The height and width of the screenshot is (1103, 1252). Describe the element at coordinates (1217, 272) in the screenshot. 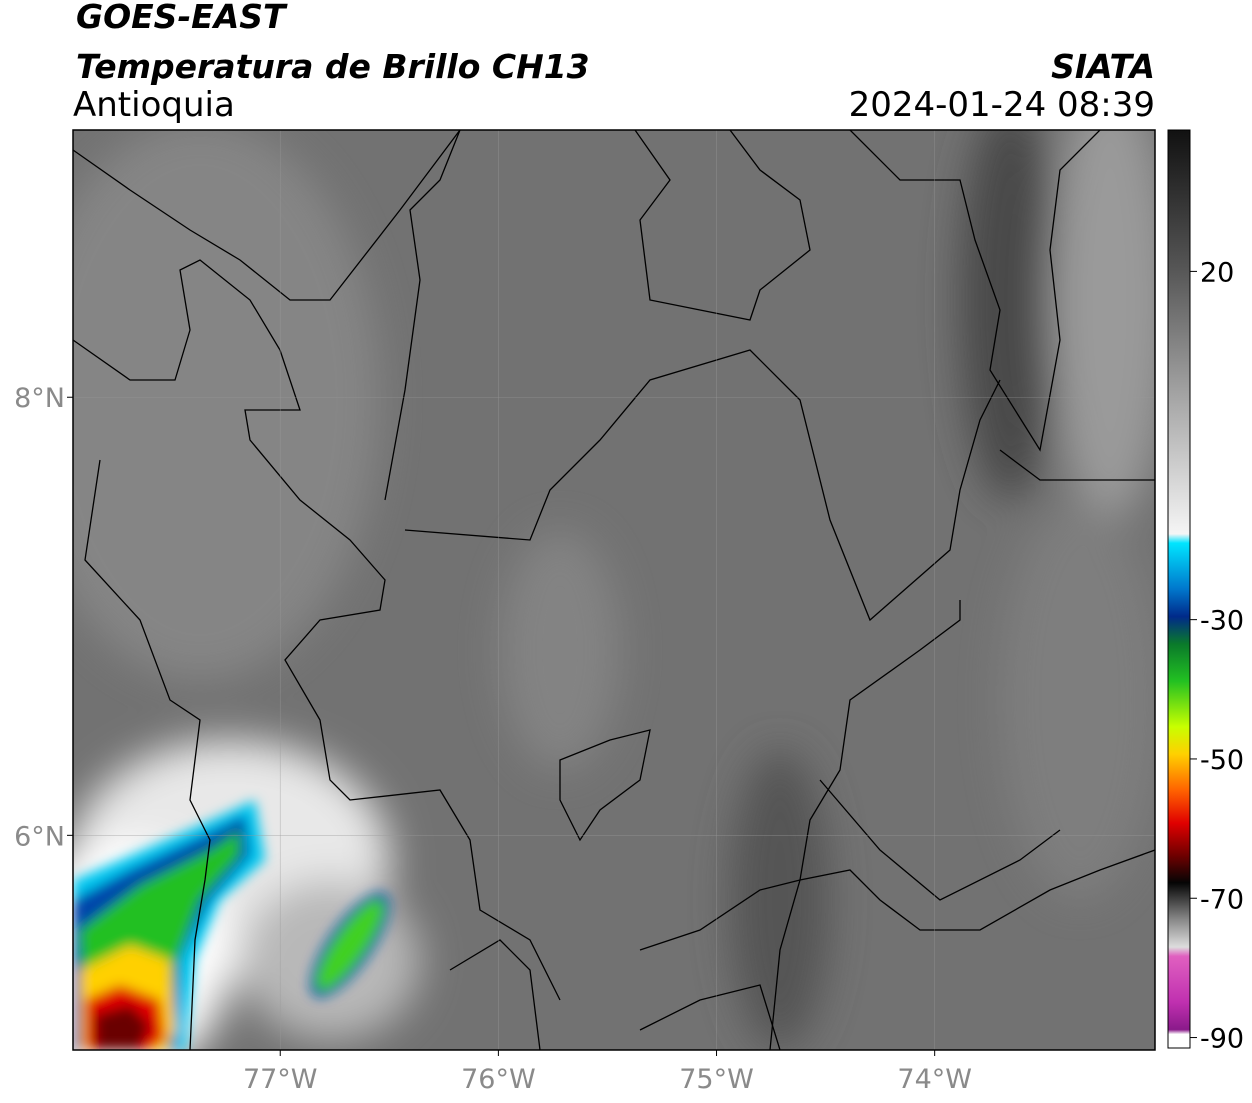

I see `colorbar-tick-label: 20` at that location.